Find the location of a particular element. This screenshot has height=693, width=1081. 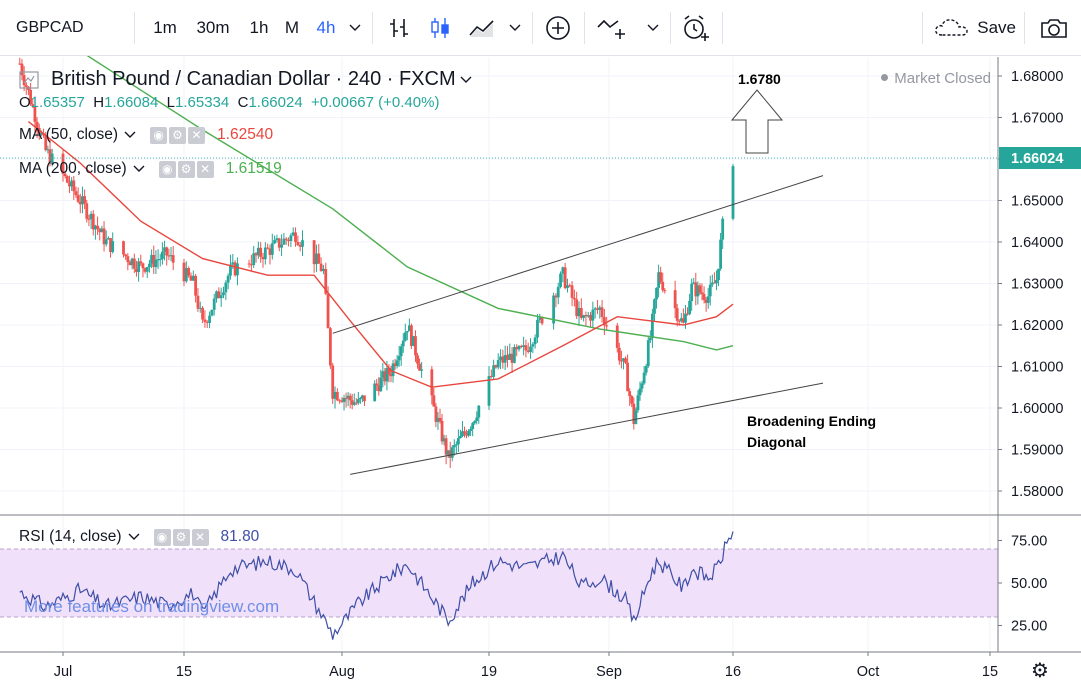

timeframe-4h-button: 4h is located at coordinates (326, 28).